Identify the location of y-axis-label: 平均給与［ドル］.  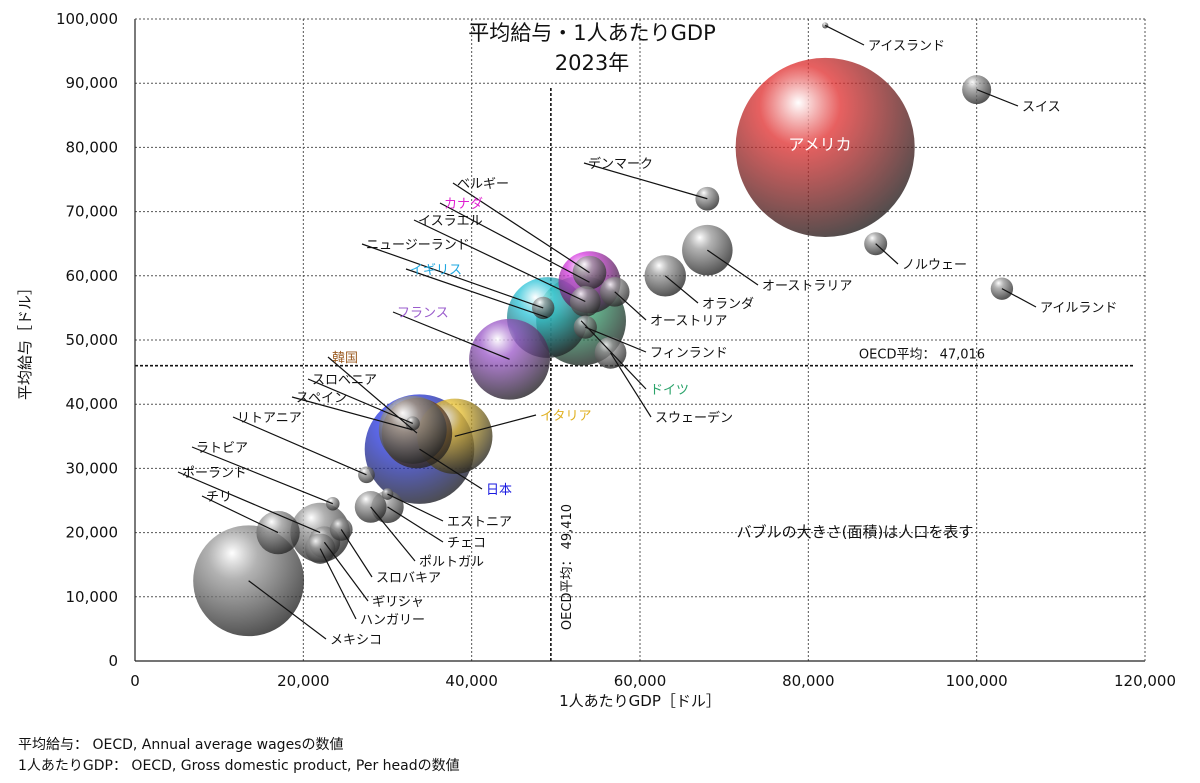
(25, 340).